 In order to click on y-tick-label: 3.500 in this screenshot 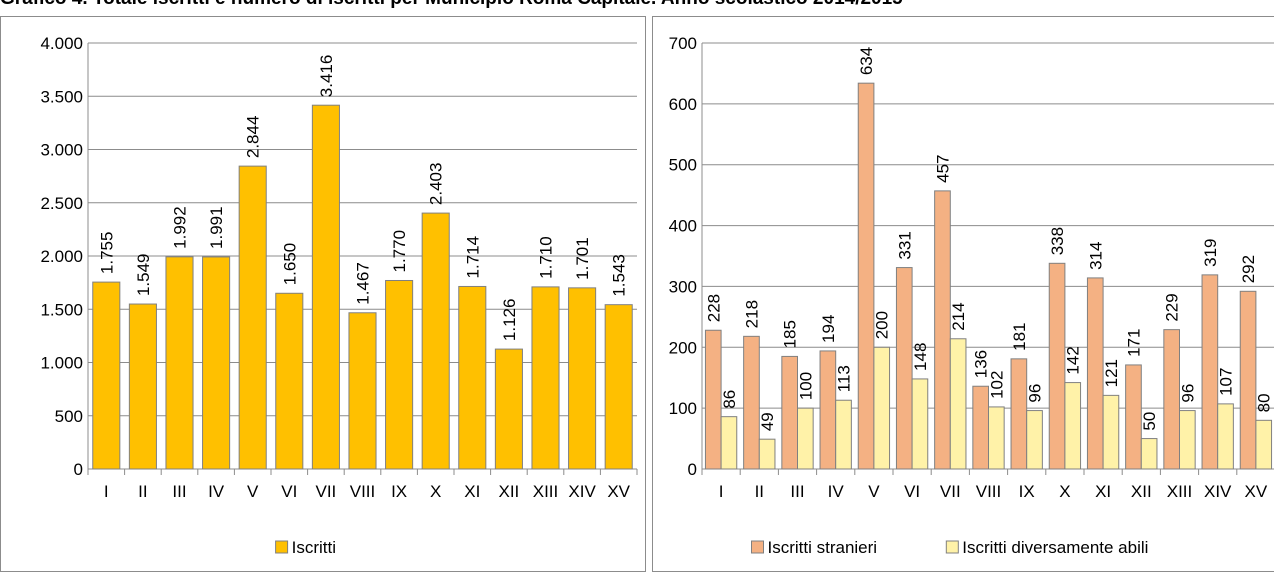, I will do `click(61, 96)`.